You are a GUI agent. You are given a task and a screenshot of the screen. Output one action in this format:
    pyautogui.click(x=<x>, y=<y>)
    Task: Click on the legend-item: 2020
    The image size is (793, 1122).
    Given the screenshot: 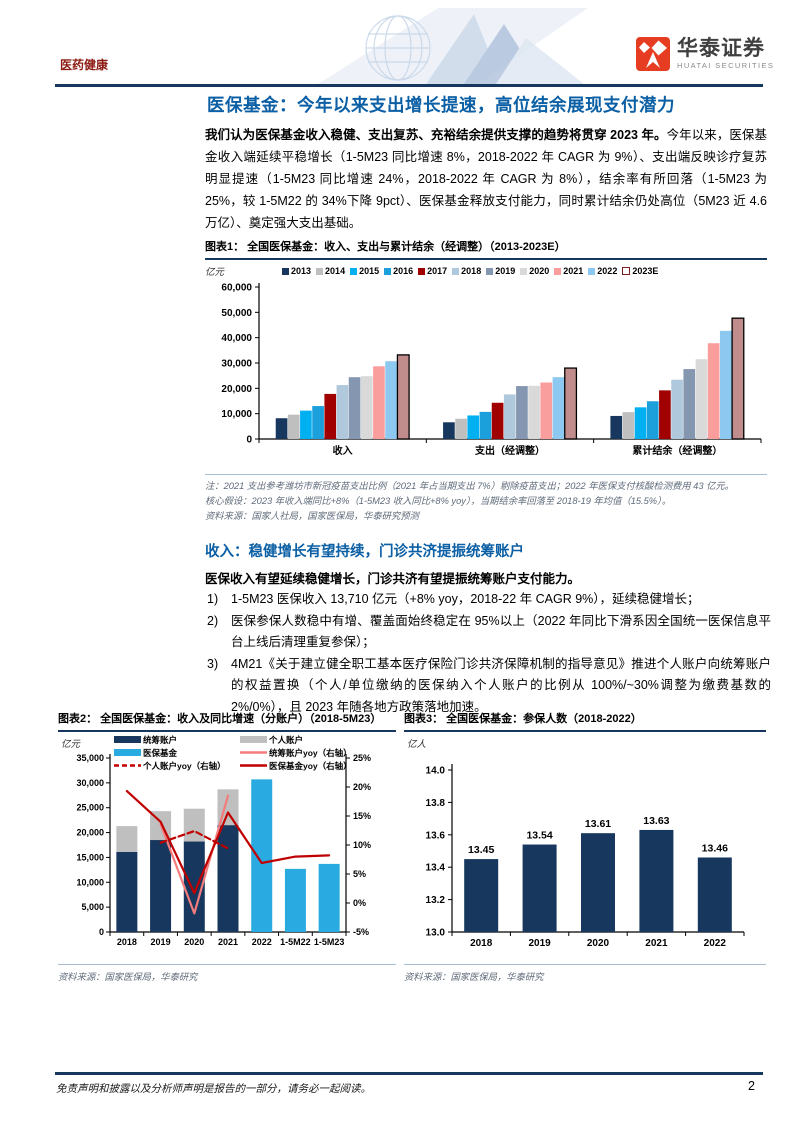 What is the action you would take?
    pyautogui.click(x=534, y=271)
    